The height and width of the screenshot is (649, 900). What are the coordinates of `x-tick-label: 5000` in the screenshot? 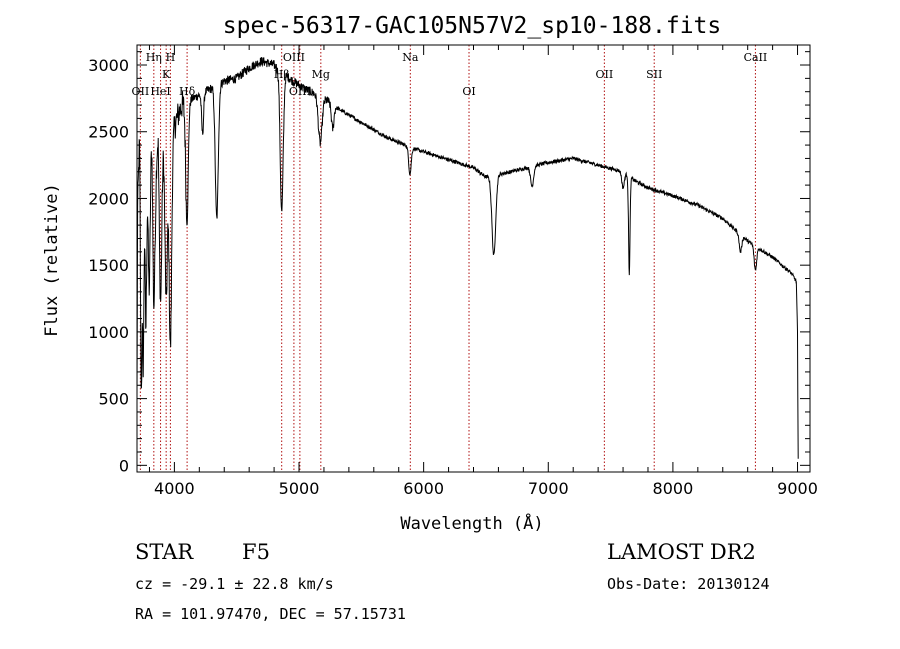 It's located at (299, 488).